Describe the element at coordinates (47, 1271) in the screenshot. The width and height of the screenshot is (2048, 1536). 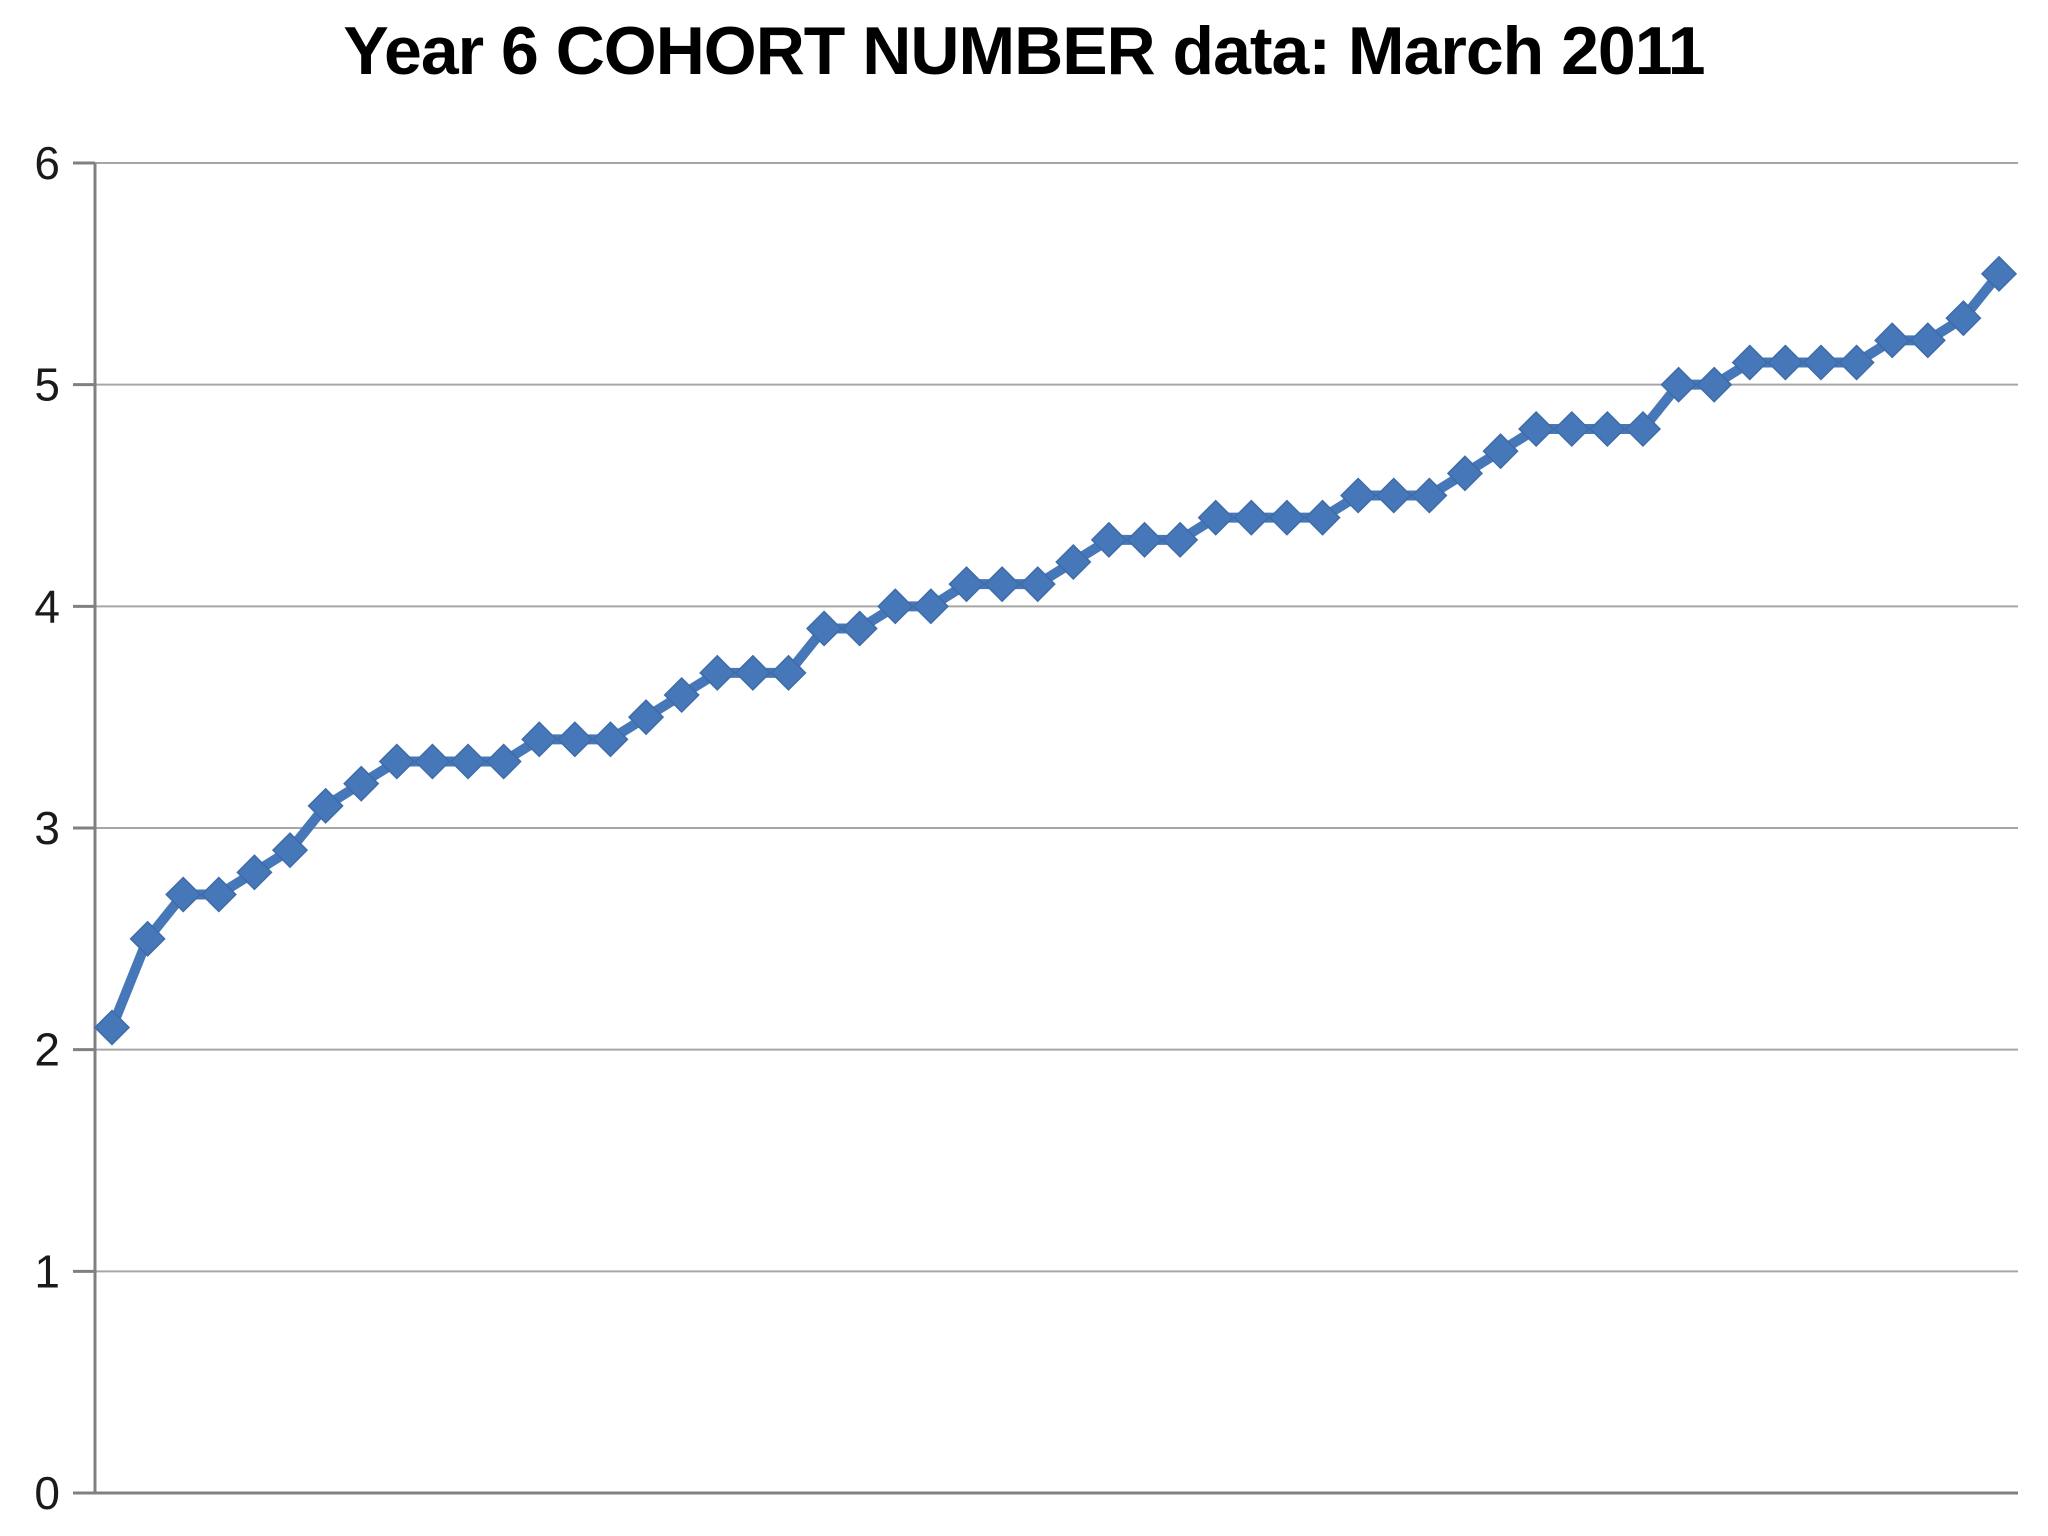
I see `y-axis-label: 1` at that location.